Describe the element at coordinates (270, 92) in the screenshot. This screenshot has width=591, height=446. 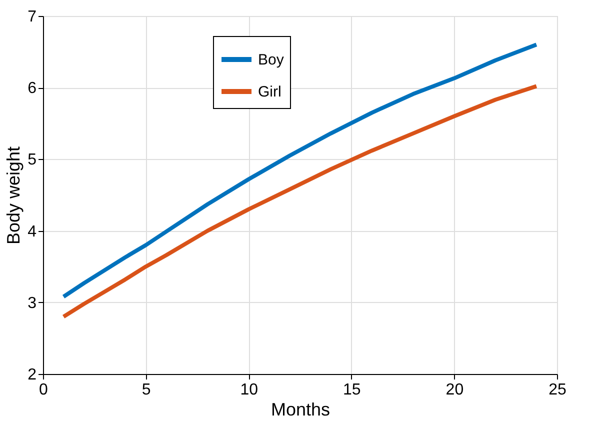
I see `legend-label: Girl` at that location.